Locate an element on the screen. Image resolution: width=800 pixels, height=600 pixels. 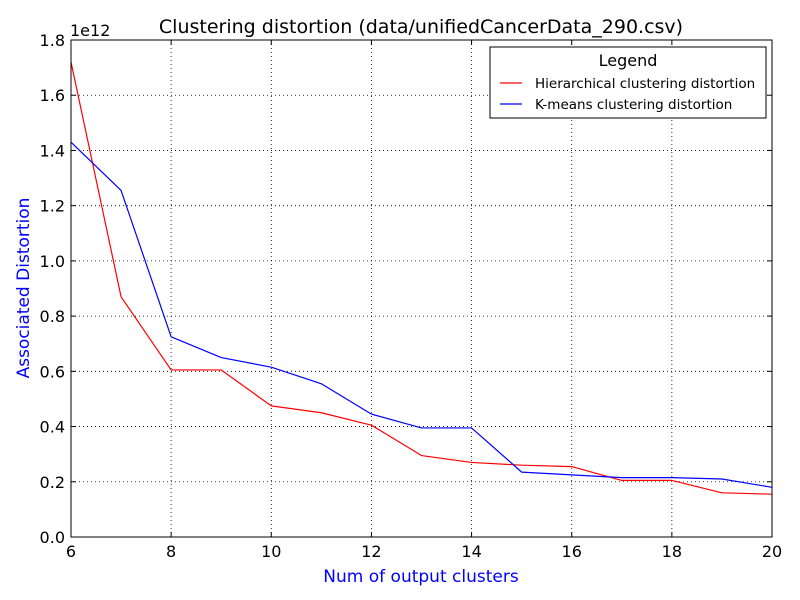
x-tick-label: 18 is located at coordinates (672, 551).